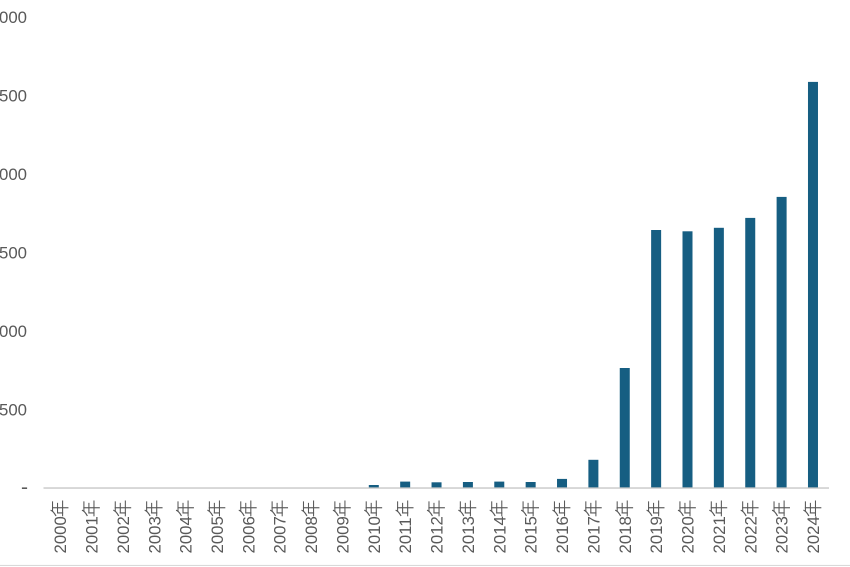  Describe the element at coordinates (248, 534) in the screenshot. I see `svg-text: 2006` at that location.